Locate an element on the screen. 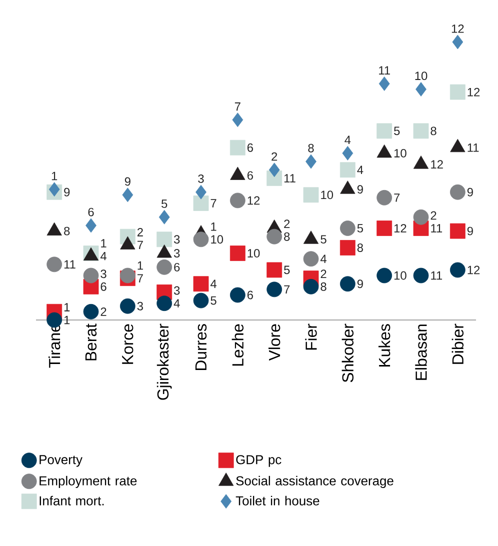  x-tick-label: Lezhe is located at coordinates (238, 345).